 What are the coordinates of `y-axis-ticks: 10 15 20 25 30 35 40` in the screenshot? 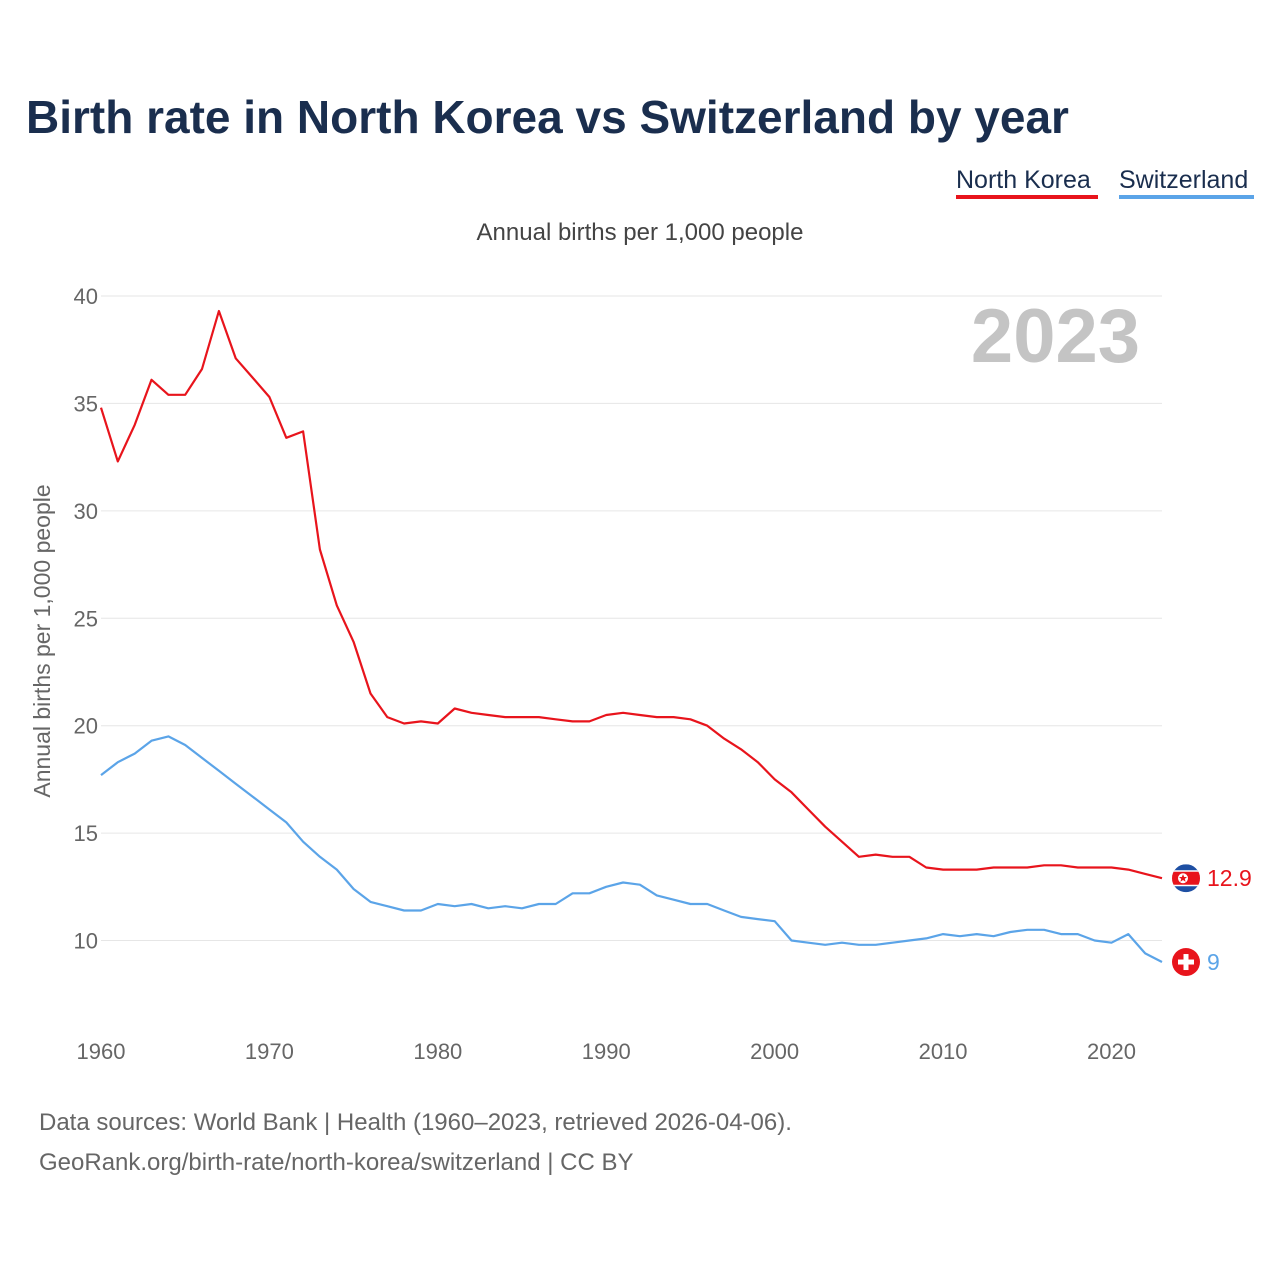 It's located at (86, 619).